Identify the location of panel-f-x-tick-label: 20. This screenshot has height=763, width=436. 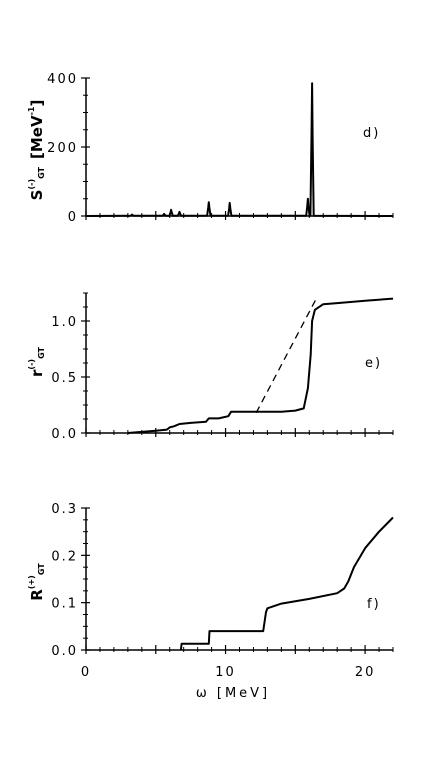
(365, 672).